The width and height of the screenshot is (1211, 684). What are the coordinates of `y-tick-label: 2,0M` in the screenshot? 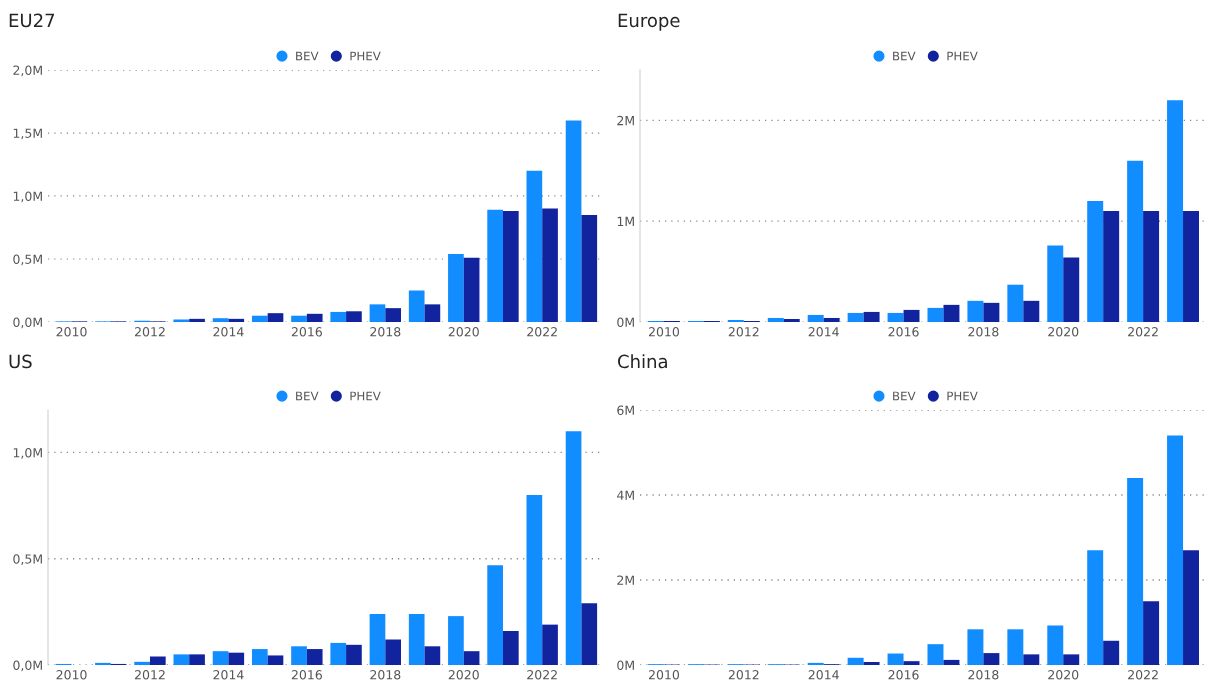 It's located at (27, 71).